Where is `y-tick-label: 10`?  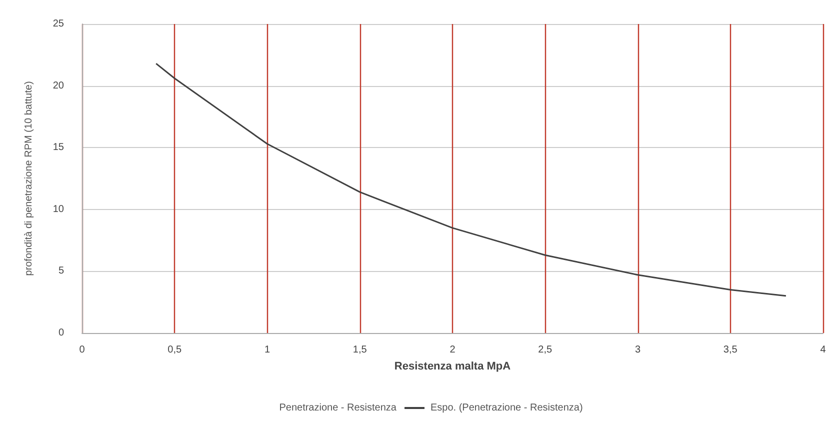
y-tick-label: 10 is located at coordinates (58, 209).